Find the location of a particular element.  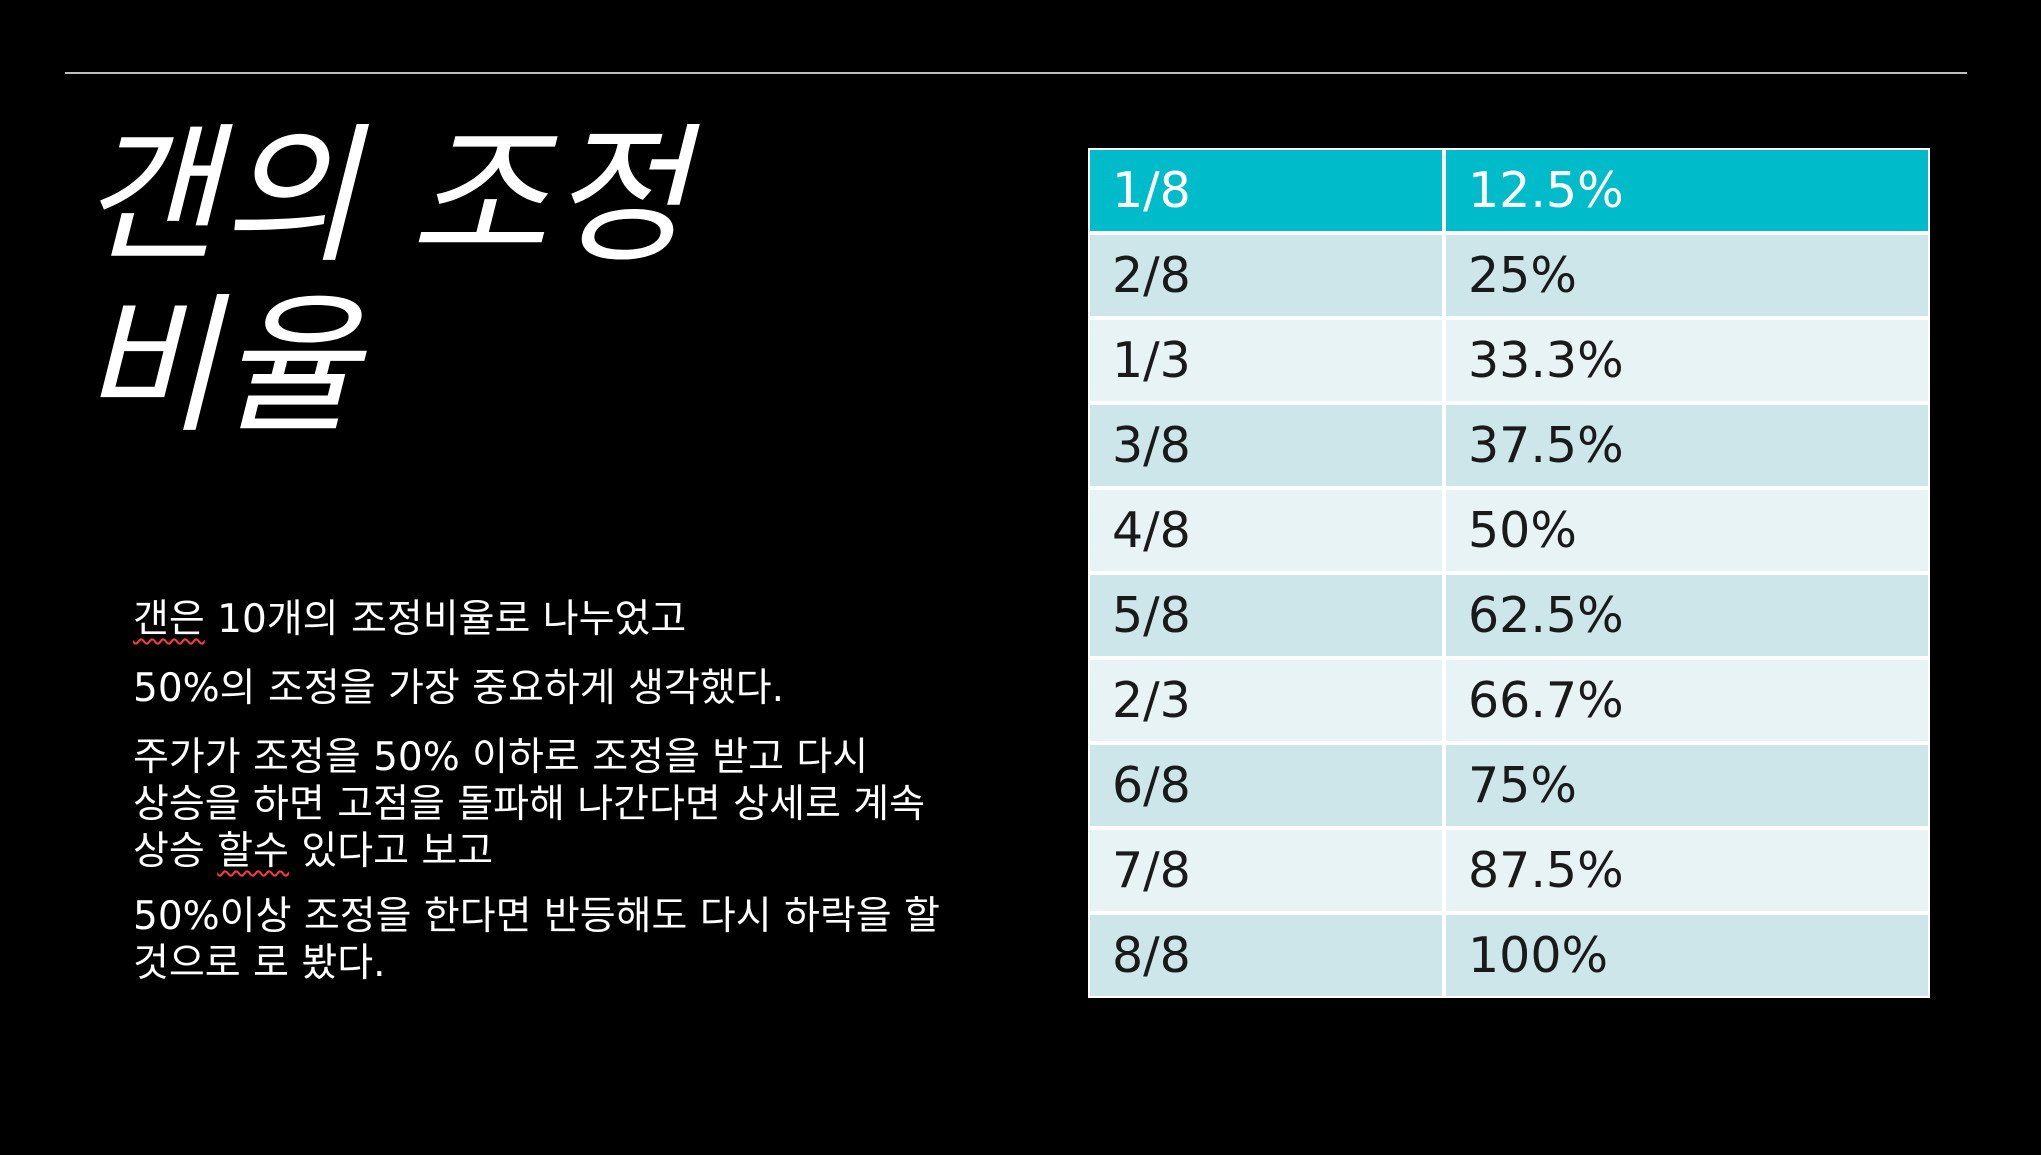

table-row: 2/3 66.7% is located at coordinates (1509, 699).